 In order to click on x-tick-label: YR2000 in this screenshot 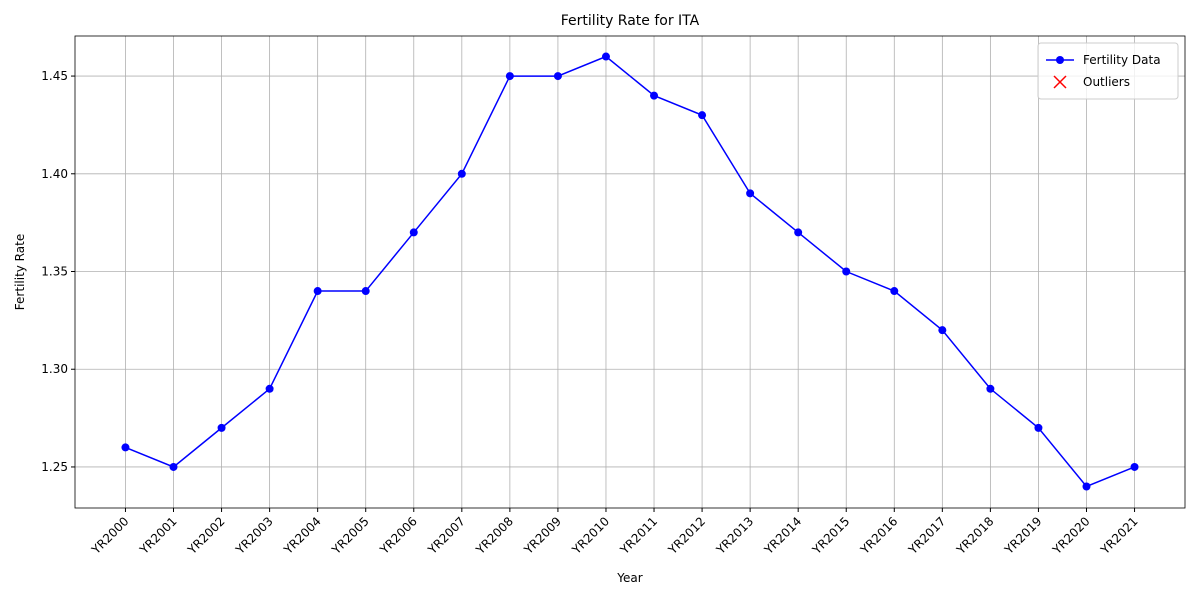, I will do `click(109, 535)`.